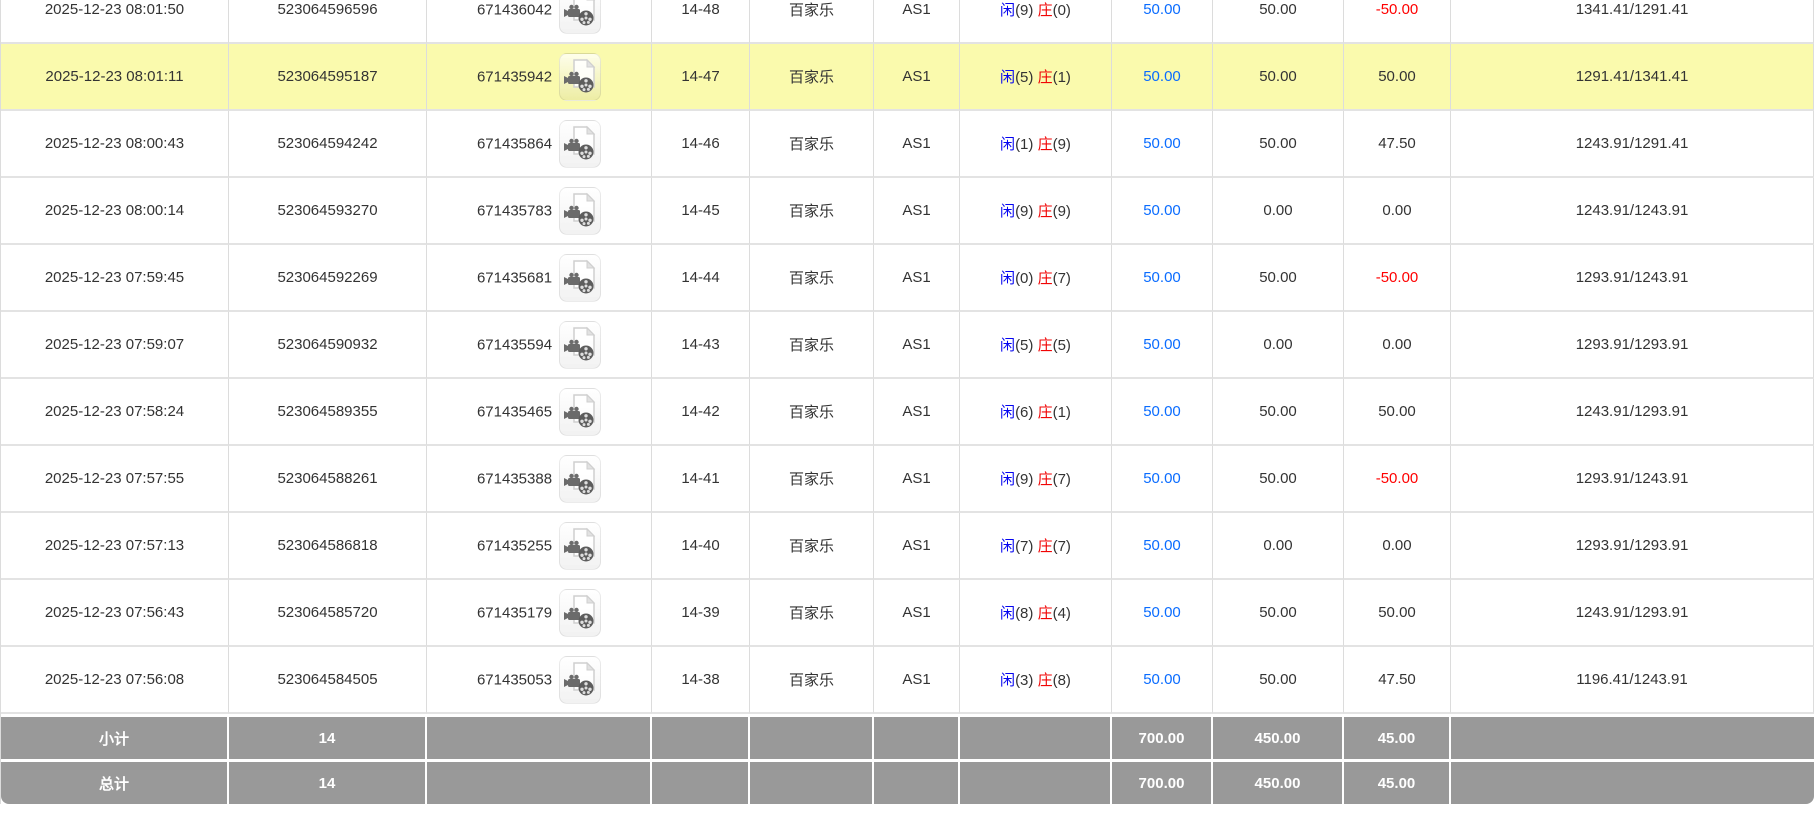 The height and width of the screenshot is (823, 1820). Describe the element at coordinates (1024, 10) in the screenshot. I see `player-count: (9)` at that location.